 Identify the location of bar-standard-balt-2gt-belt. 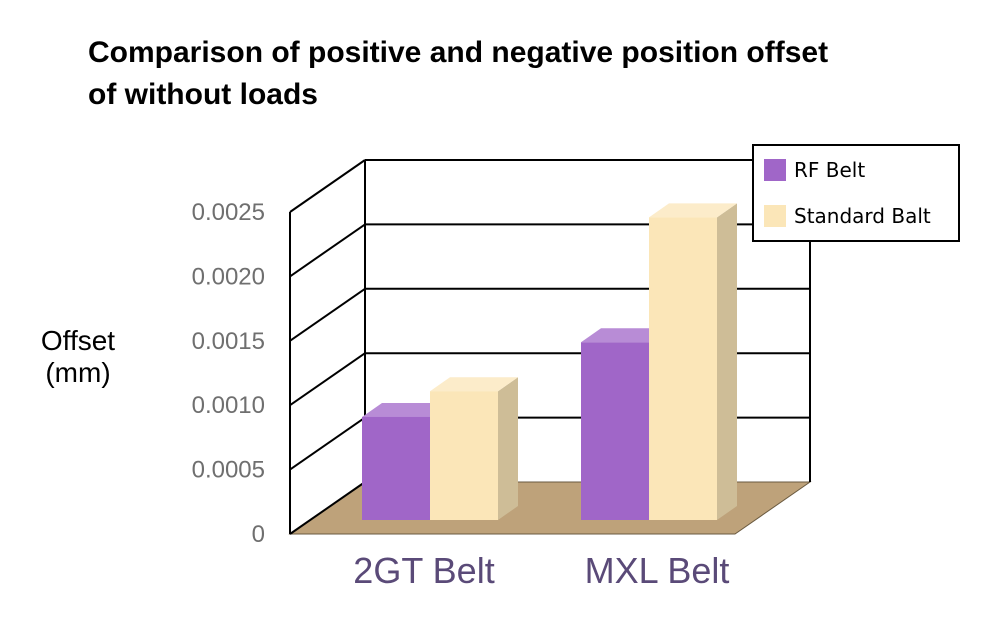
(474, 448).